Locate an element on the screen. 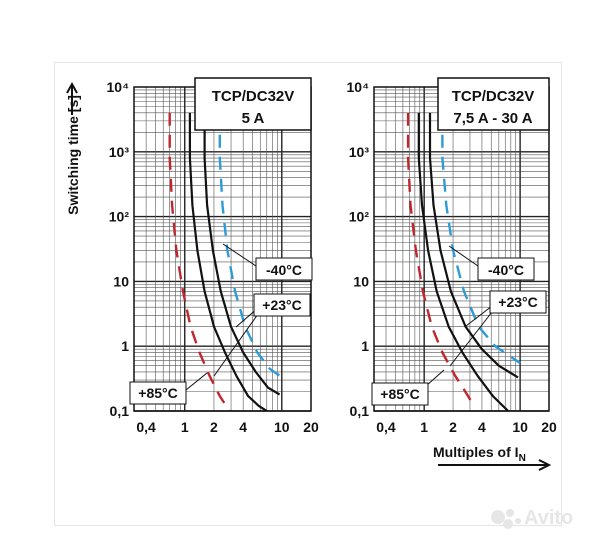  left-y-tick-label: 10² is located at coordinates (119, 217).